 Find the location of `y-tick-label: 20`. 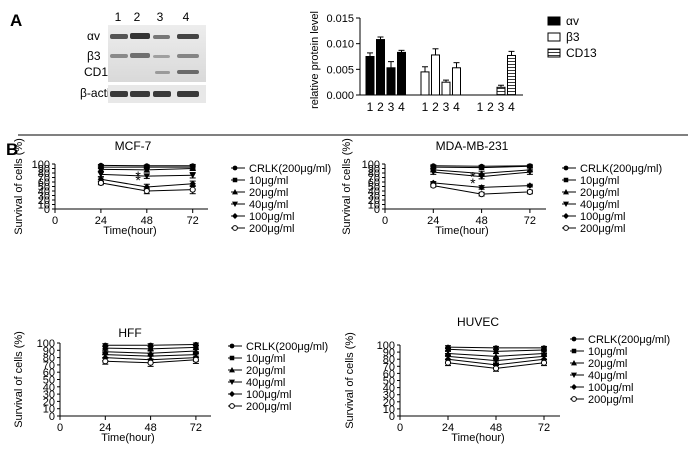

y-tick-label: 20 is located at coordinates (49, 402).